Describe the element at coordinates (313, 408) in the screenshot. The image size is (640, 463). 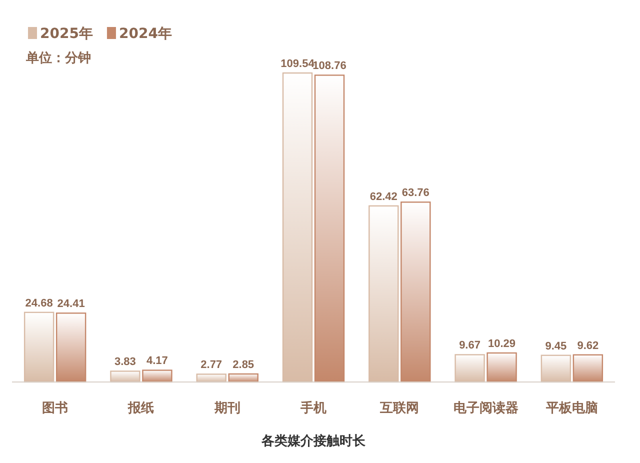
I see `x-tick-label: 手机` at that location.